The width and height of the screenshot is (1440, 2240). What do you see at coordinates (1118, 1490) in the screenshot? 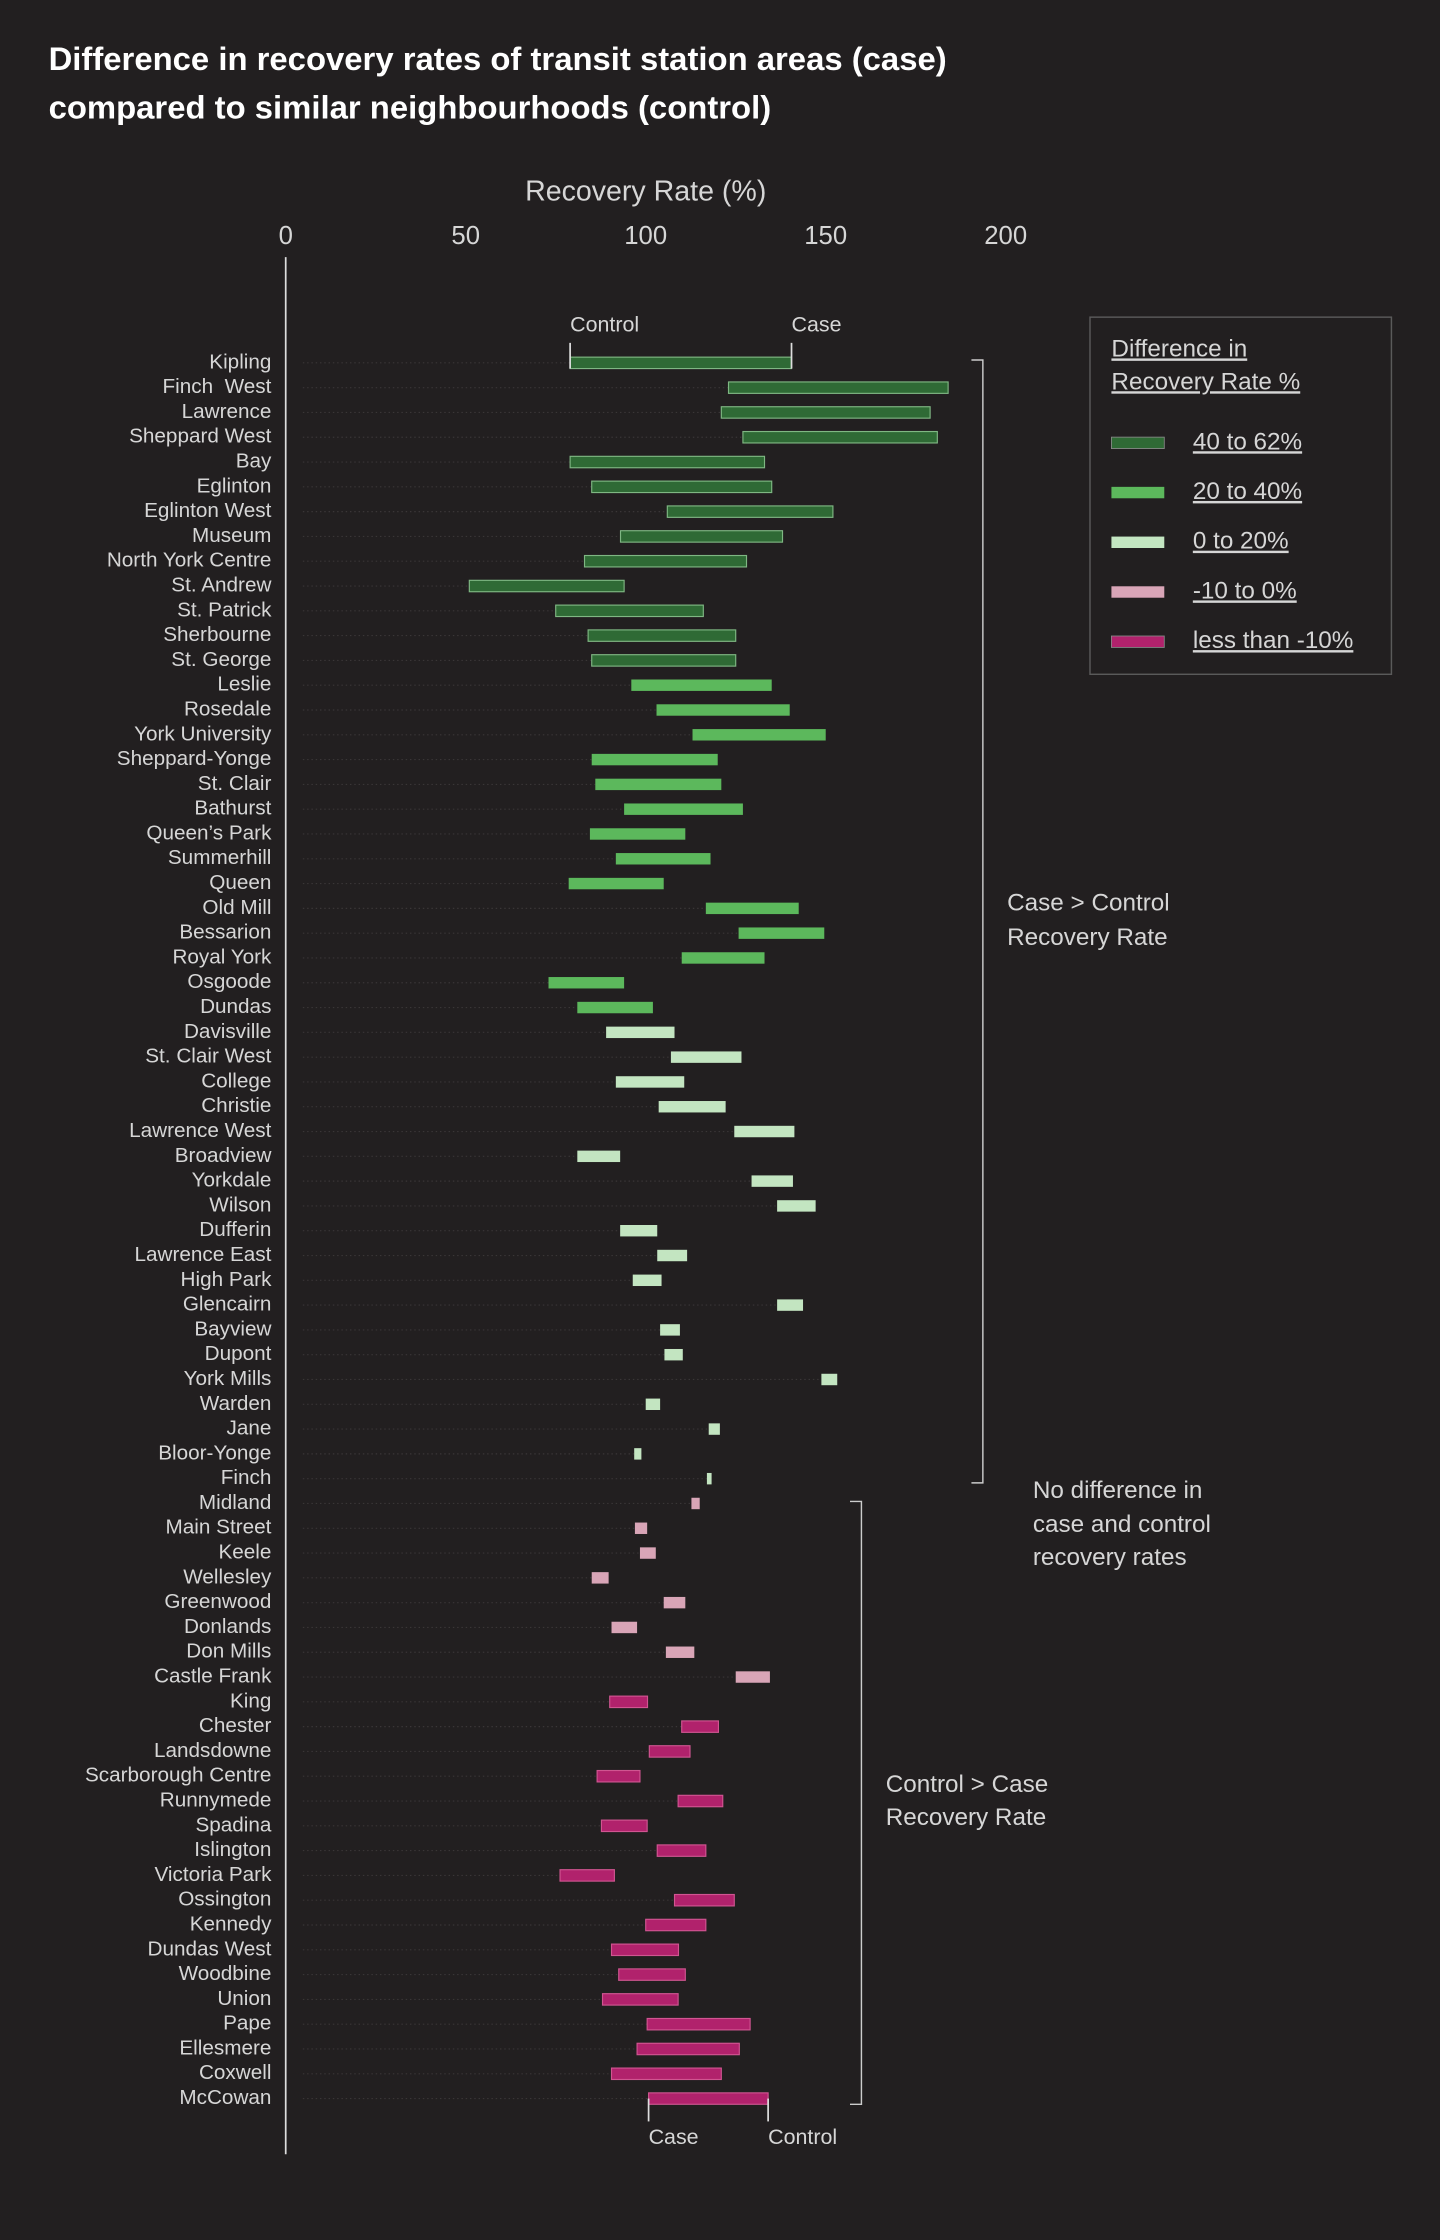
I see `annotation: No difference in` at bounding box center [1118, 1490].